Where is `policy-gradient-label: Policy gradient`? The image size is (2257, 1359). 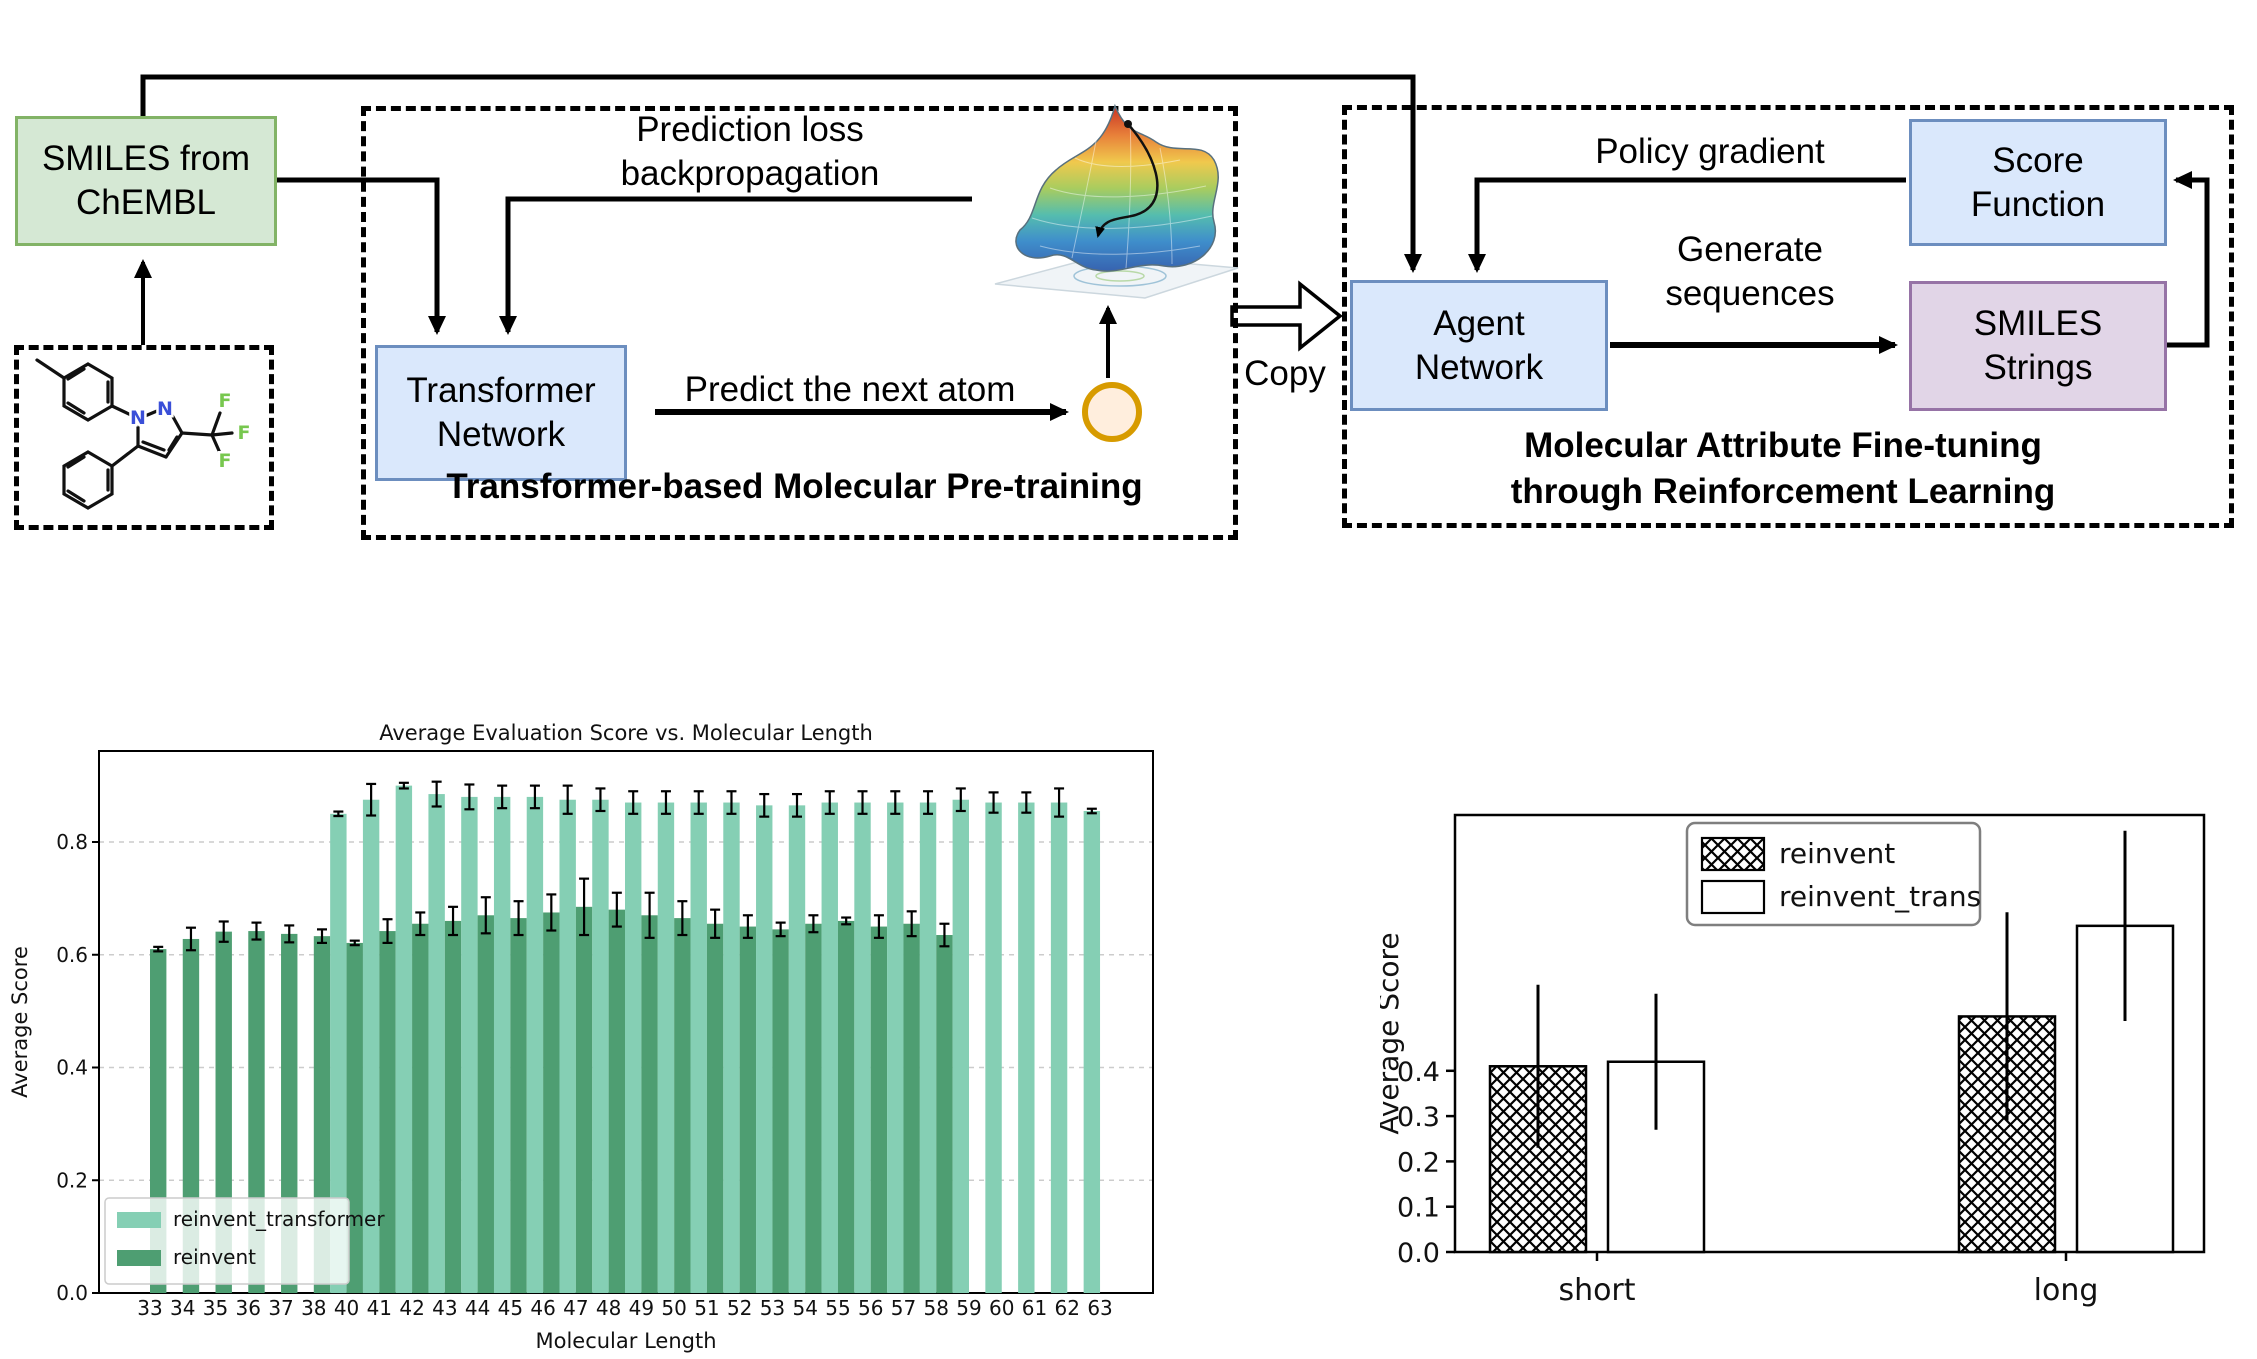
policy-gradient-label: Policy gradient is located at coordinates (1710, 151).